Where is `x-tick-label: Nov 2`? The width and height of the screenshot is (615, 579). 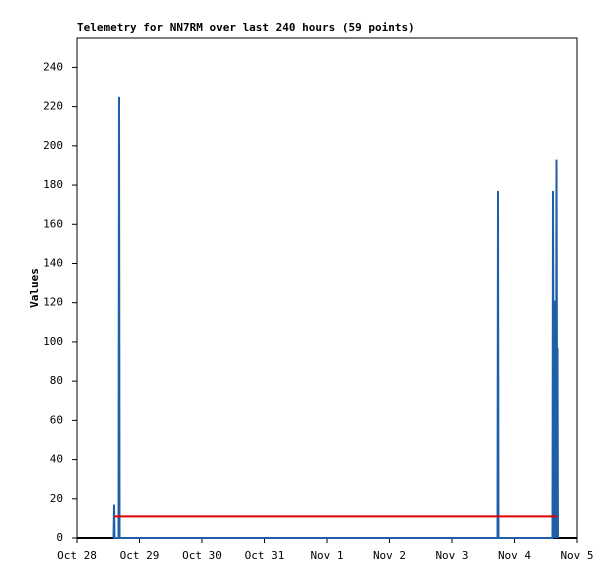 x-tick-label: Nov 2 is located at coordinates (389, 555).